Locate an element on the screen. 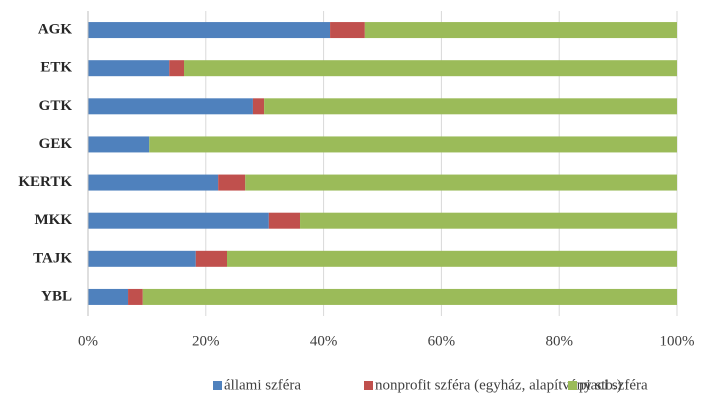 The width and height of the screenshot is (703, 403). x-tick-label: 20% is located at coordinates (206, 341).